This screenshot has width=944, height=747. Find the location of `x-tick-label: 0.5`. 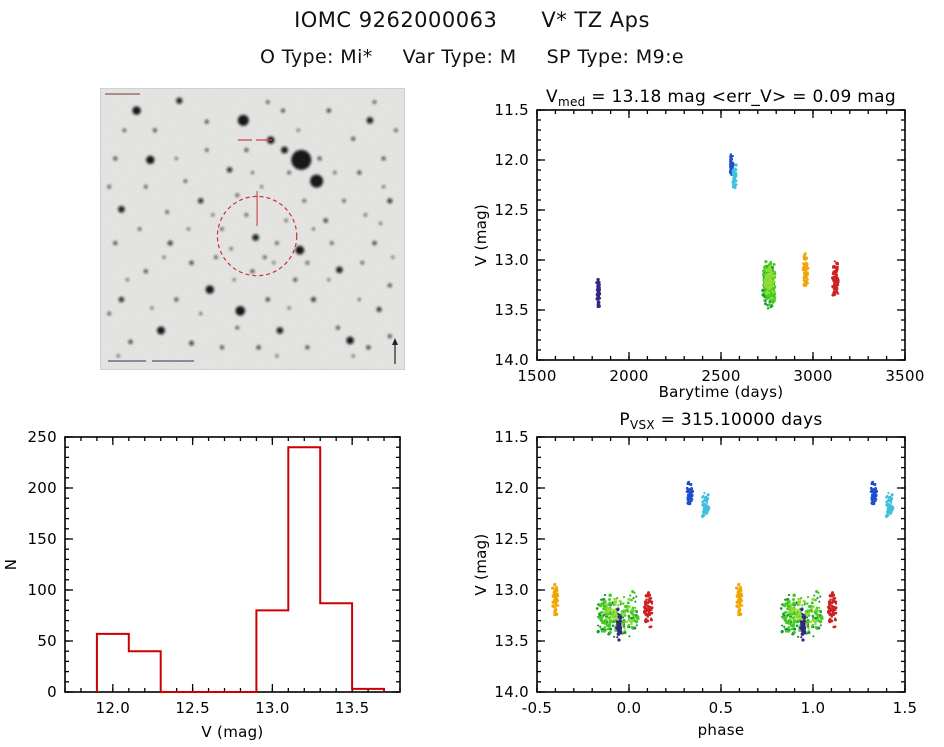

x-tick-label: 0.5 is located at coordinates (721, 708).